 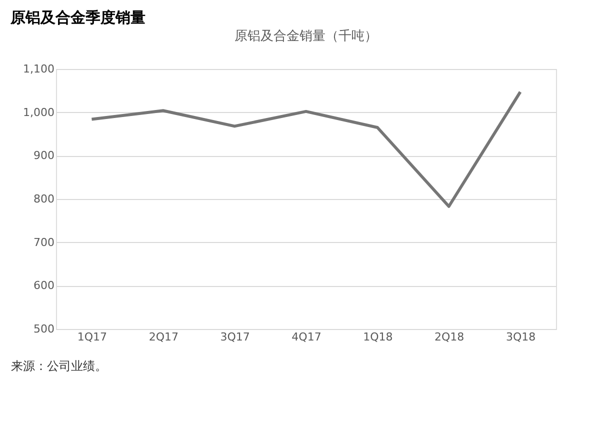 I want to click on y-tick-label: 1,000, so click(x=38, y=112).